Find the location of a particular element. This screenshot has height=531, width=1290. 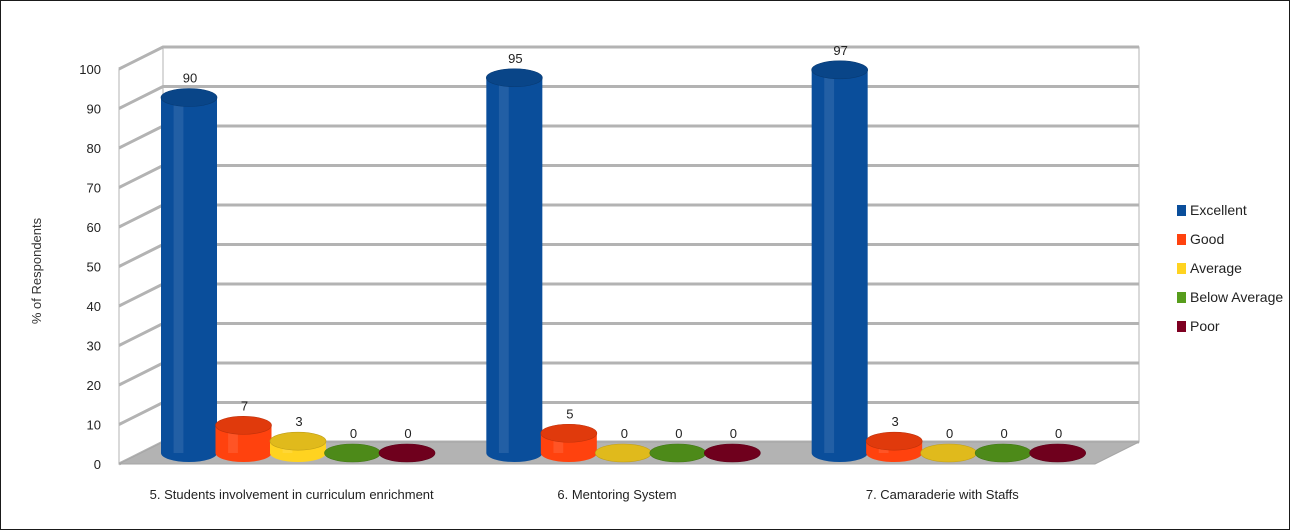

legend: Excellent Good Average Below Average Poor is located at coordinates (1230, 268).